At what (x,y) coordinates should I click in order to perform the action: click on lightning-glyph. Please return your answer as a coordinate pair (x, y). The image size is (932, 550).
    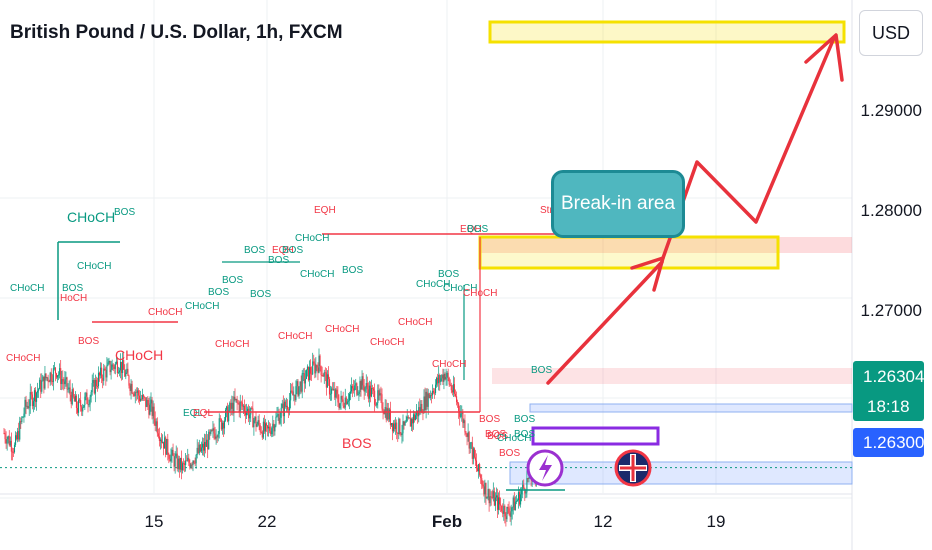
    Looking at the image, I should click on (545, 468).